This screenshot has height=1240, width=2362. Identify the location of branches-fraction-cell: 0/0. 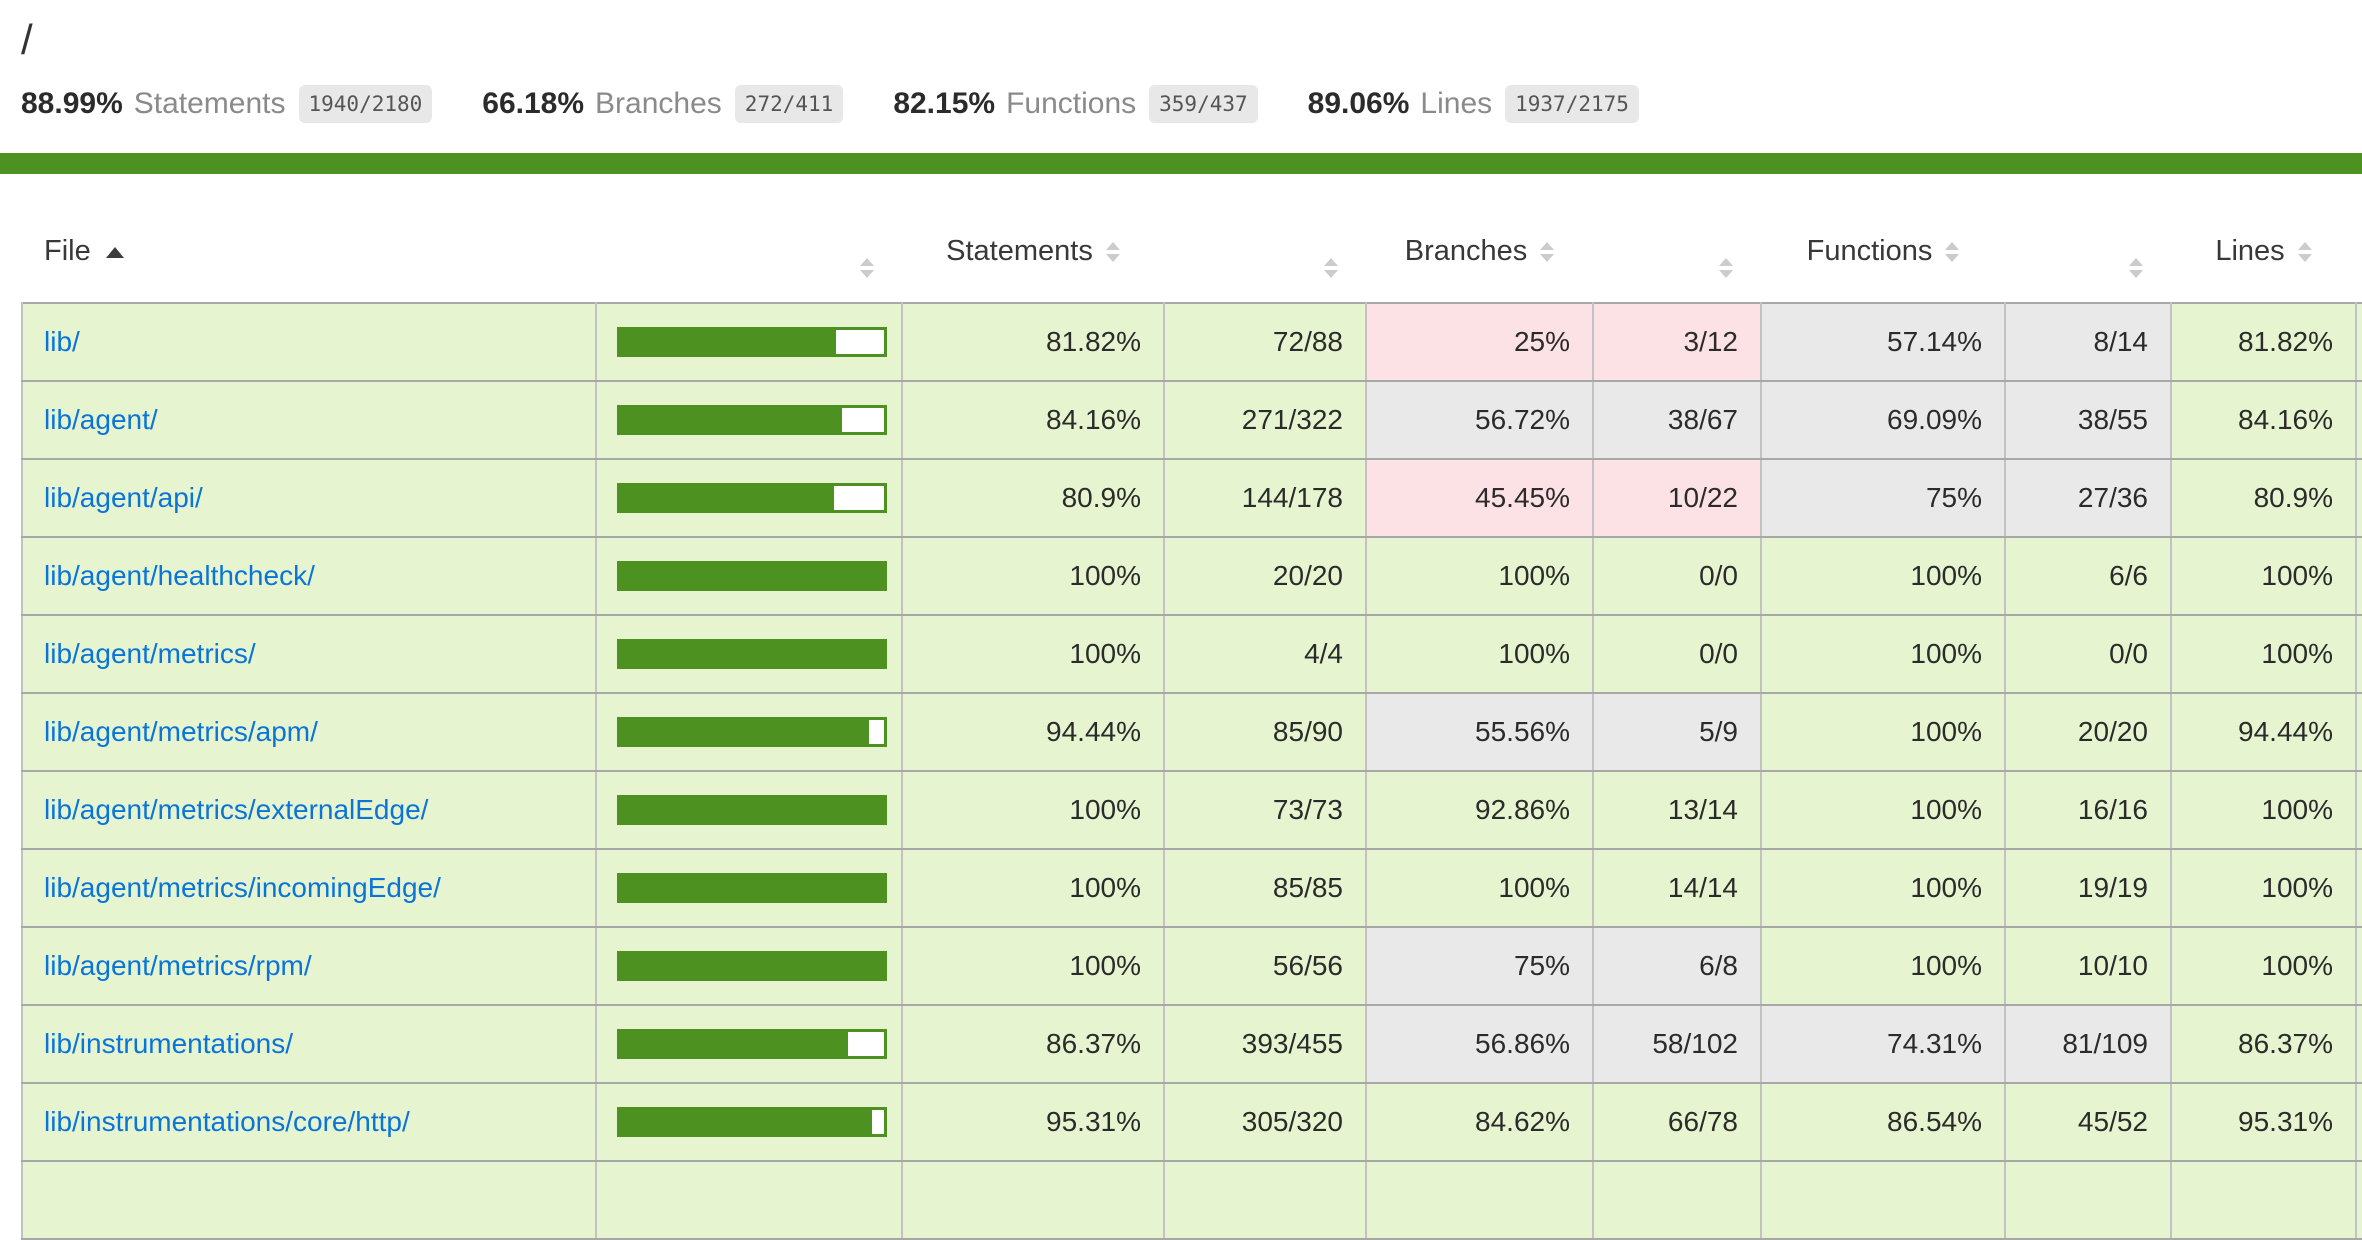
(1677, 575).